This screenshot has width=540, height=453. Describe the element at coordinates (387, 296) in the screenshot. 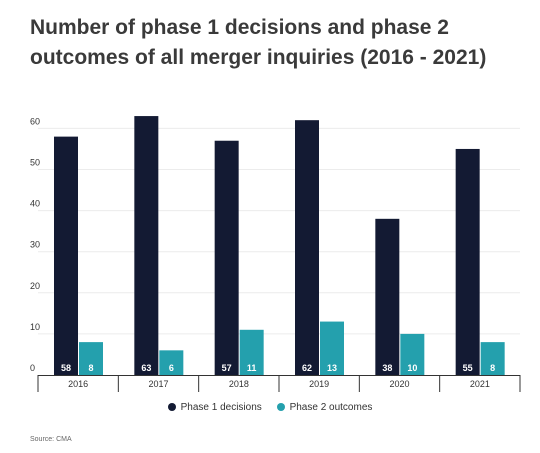

I see `bar-series1-2020` at that location.